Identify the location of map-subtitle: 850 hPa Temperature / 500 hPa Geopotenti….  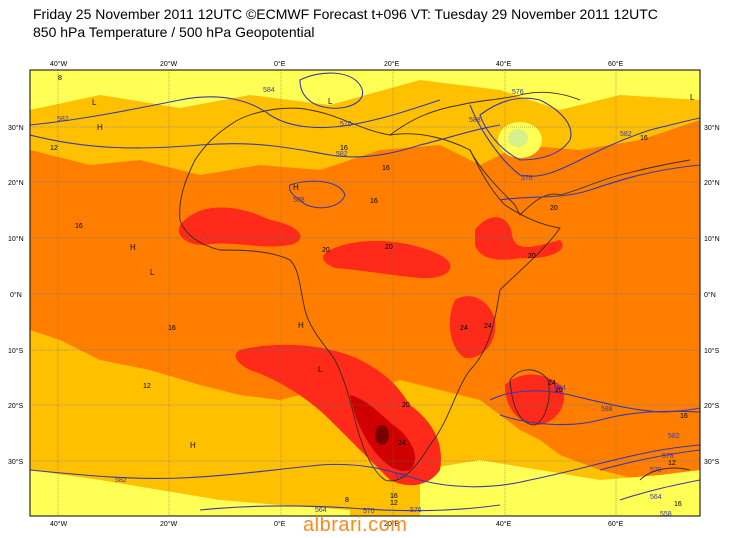
(174, 32).